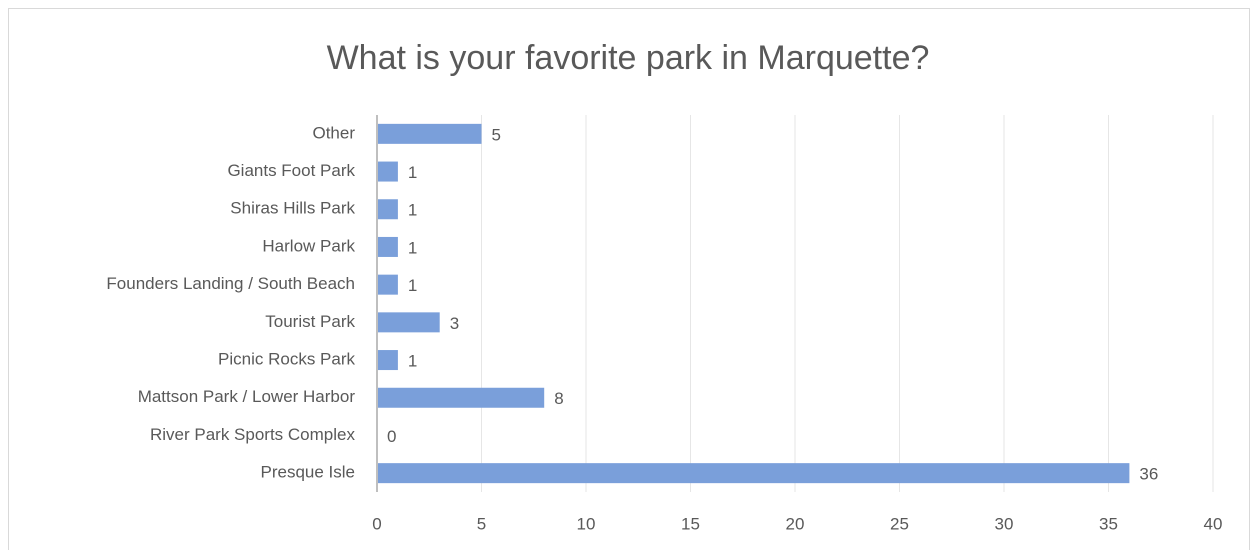 This screenshot has width=1257, height=550. I want to click on x-tick-label: 10, so click(586, 523).